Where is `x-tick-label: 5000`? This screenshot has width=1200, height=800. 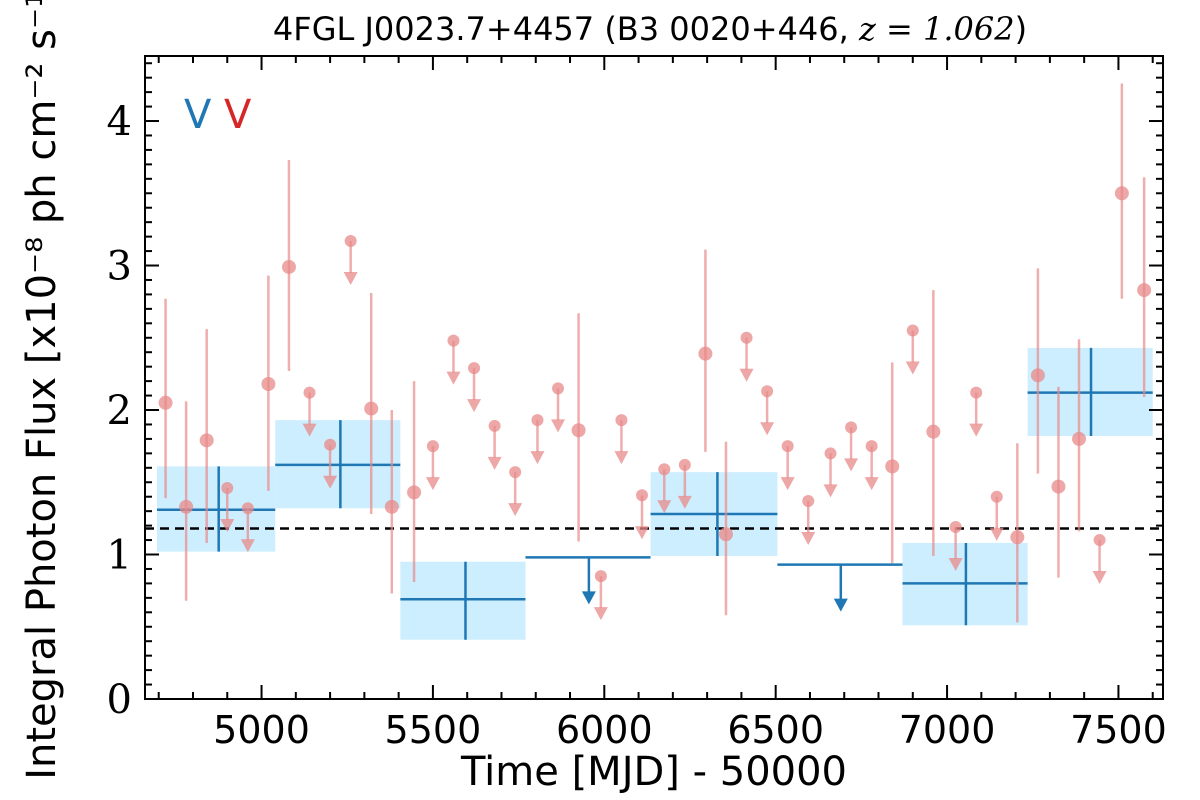 x-tick-label: 5000 is located at coordinates (261, 730).